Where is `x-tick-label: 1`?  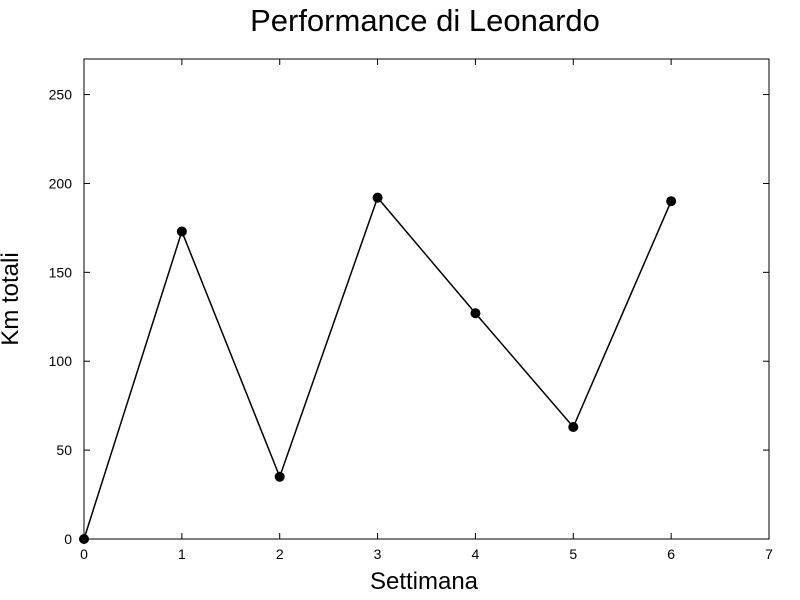 x-tick-label: 1 is located at coordinates (182, 554).